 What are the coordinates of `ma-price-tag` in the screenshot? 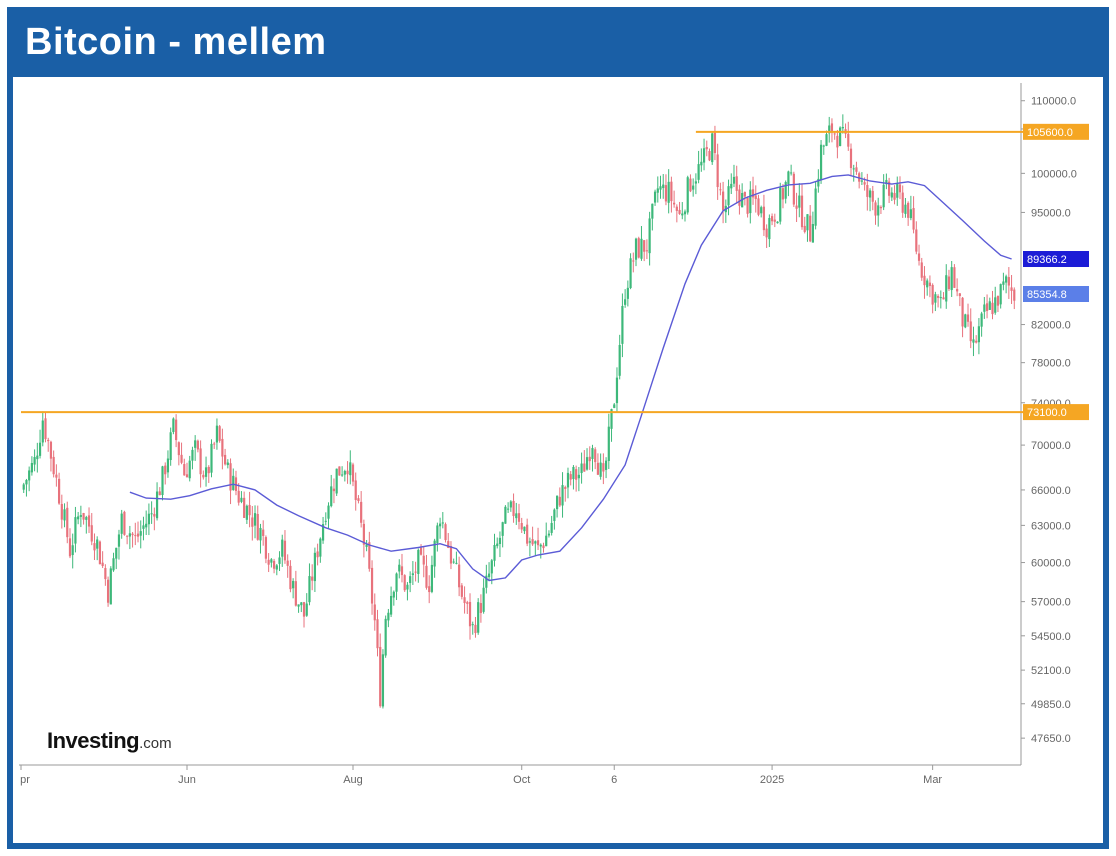 It's located at (1056, 259).